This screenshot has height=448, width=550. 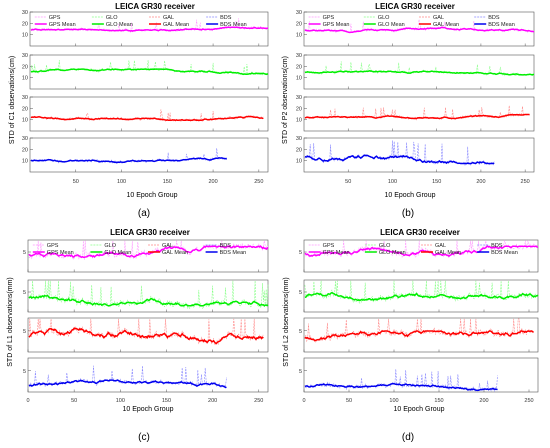 What do you see at coordinates (504, 253) in the screenshot?
I see `panel-d-legend-label: BDS Mean` at bounding box center [504, 253].